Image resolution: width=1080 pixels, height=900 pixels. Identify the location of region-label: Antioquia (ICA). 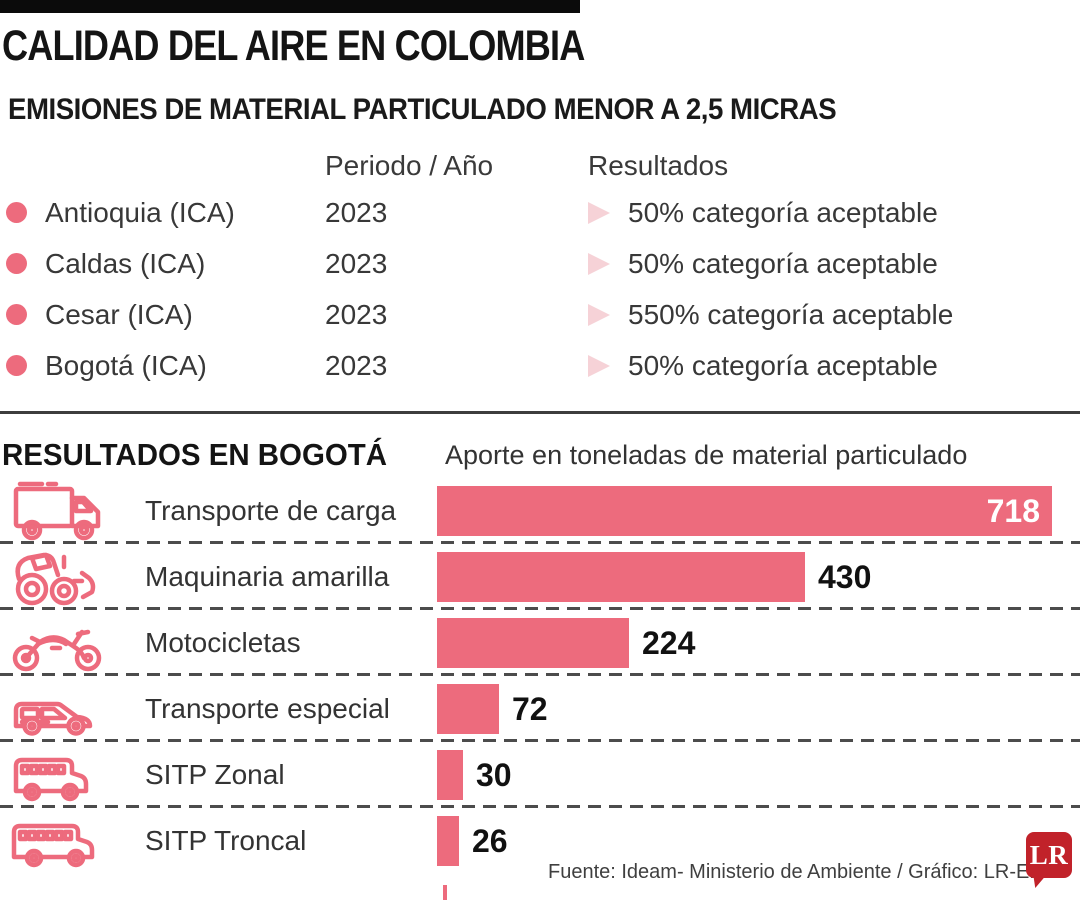
(140, 212).